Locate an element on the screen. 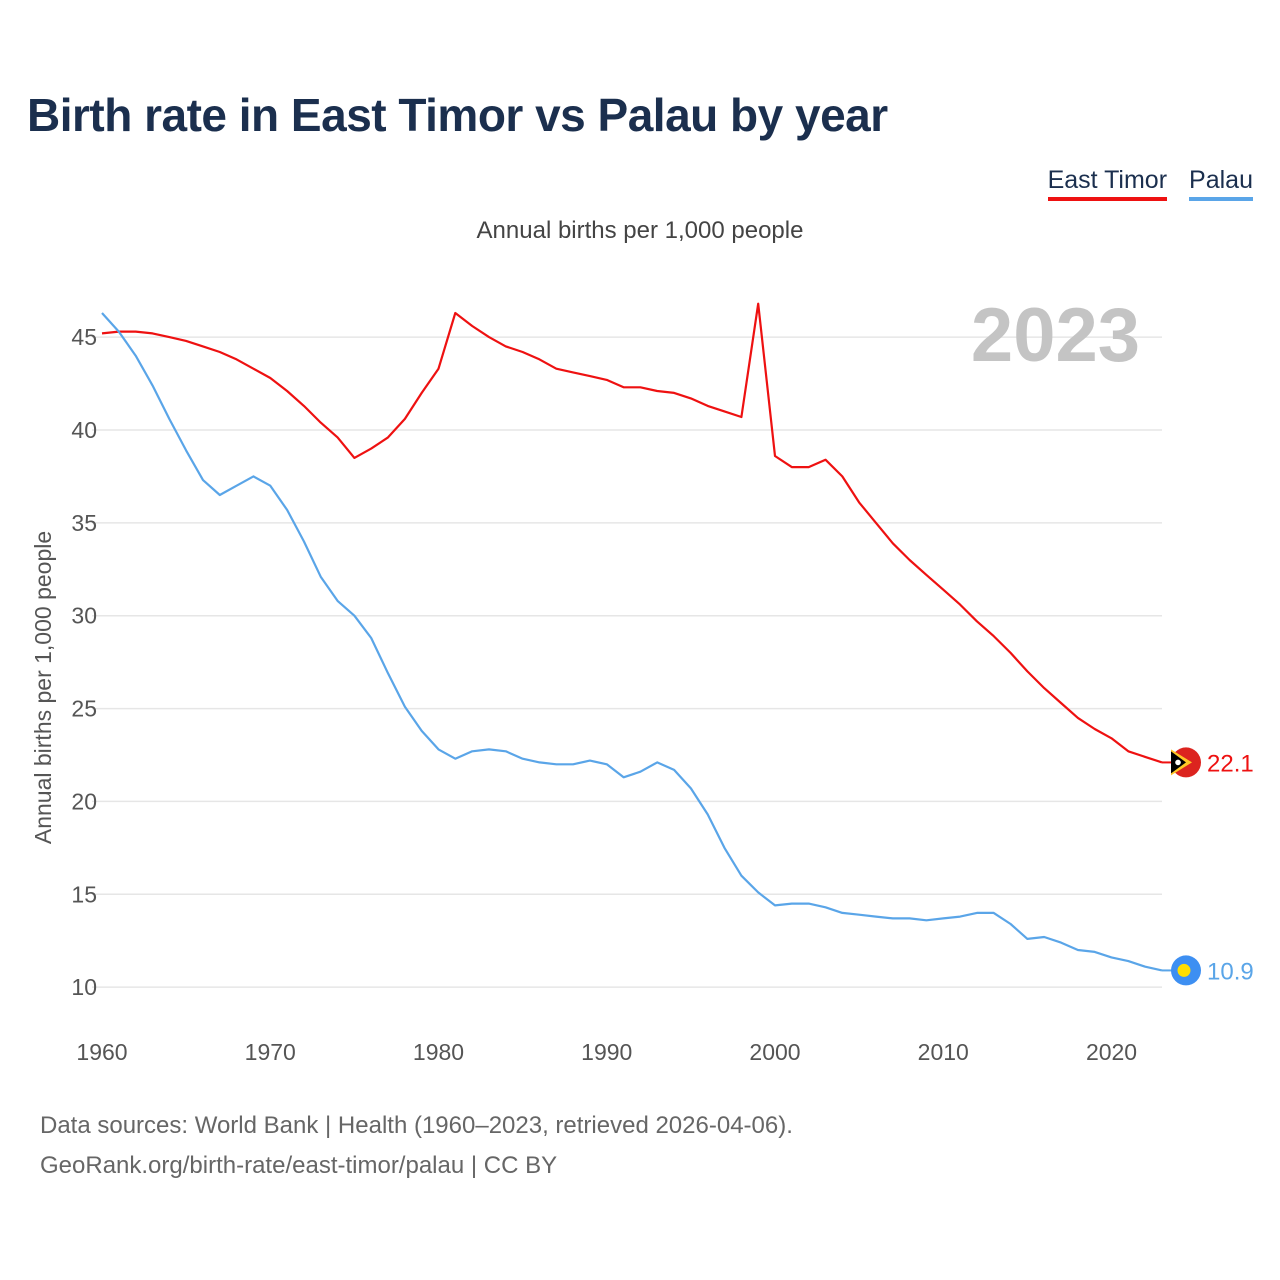  east-timor-flag-icon is located at coordinates (1186, 762).